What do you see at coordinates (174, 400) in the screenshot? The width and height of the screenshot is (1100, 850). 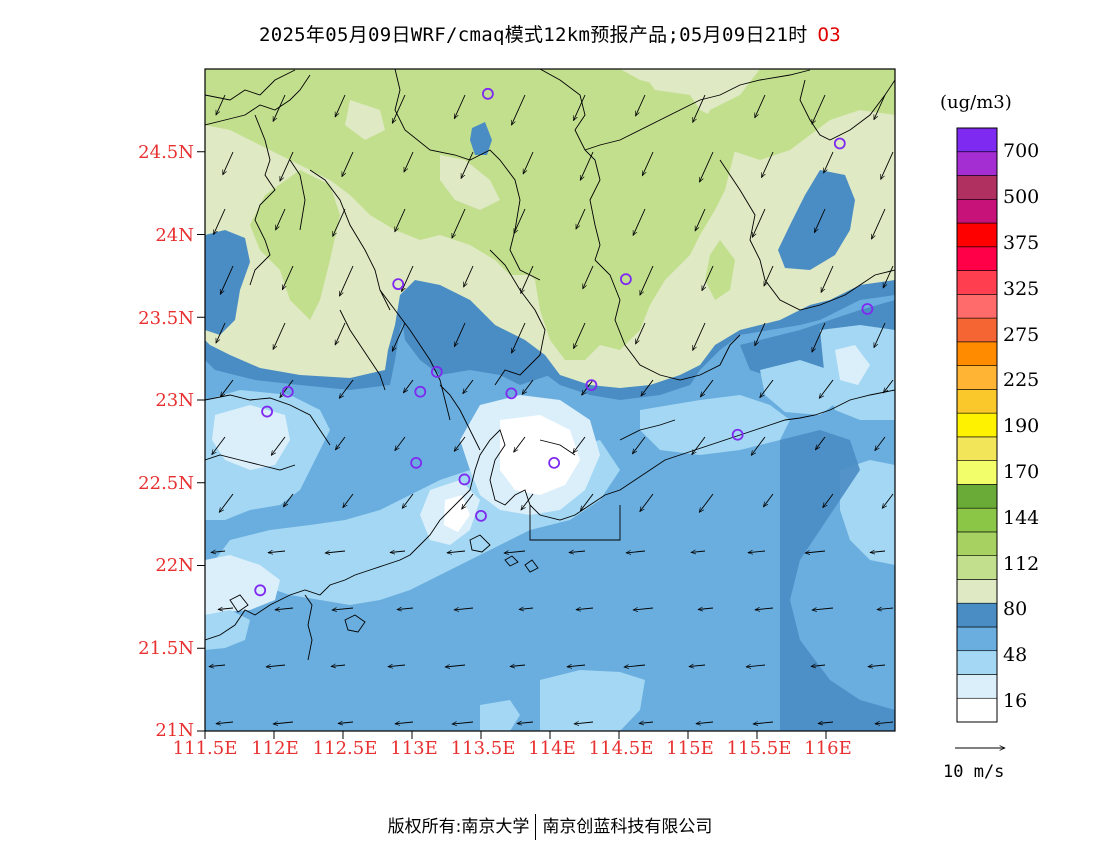 I see `lat-tick: 23N` at bounding box center [174, 400].